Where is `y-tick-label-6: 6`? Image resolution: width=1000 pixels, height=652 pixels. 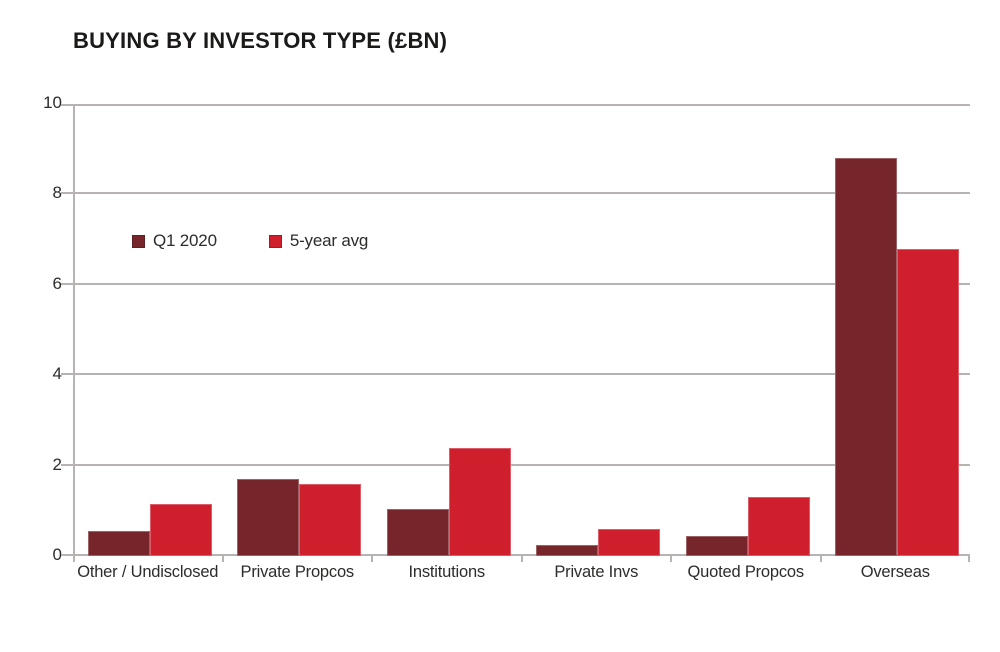 y-tick-label-6: 6 is located at coordinates (57, 283).